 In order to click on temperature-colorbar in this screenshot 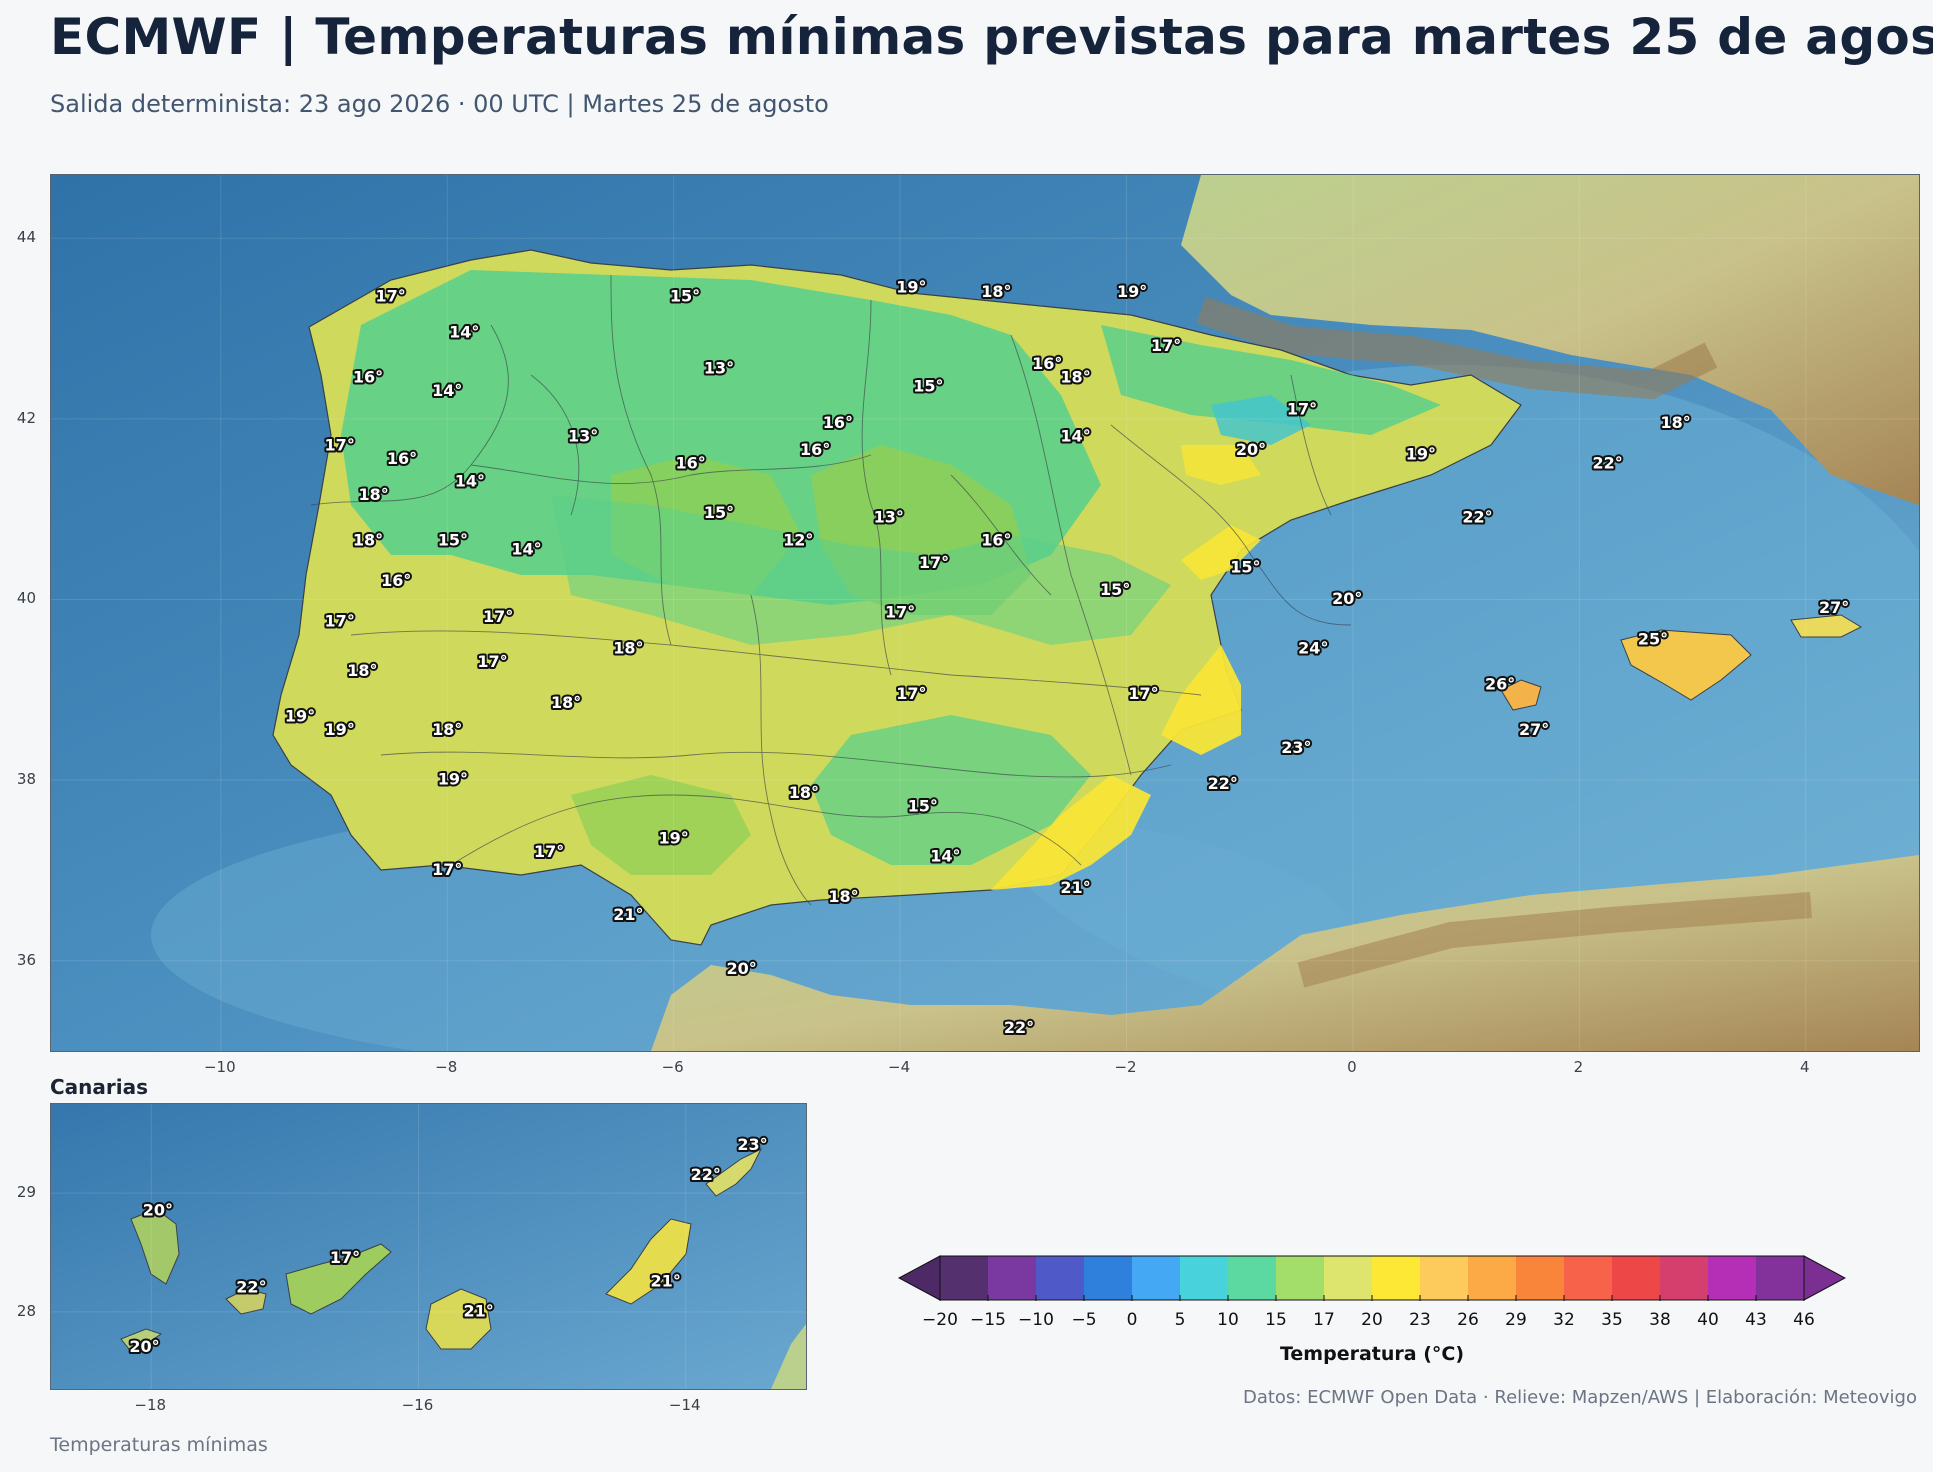, I will do `click(1372, 1278)`.